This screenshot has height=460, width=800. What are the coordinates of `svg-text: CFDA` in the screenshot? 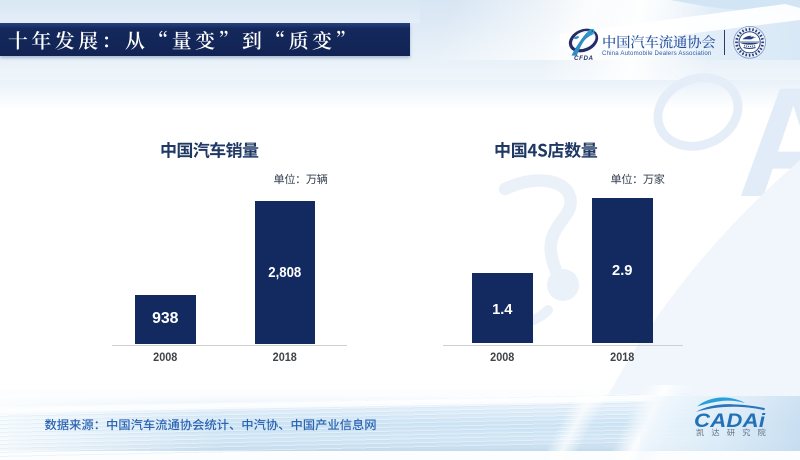 It's located at (584, 58).